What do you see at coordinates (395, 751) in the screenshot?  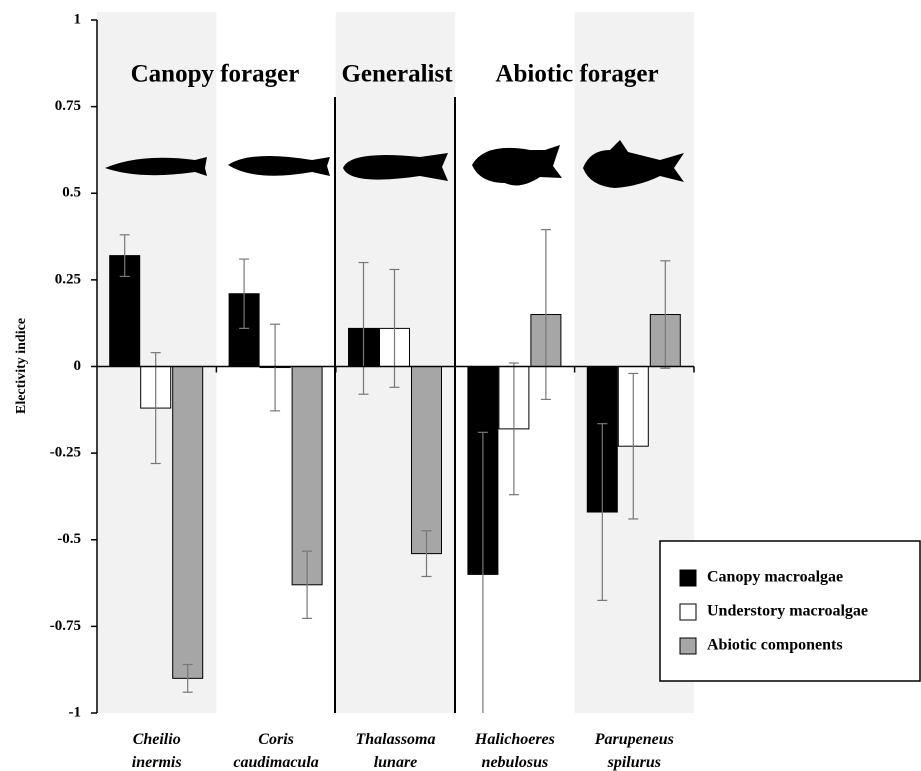 I see `x-tick-label: Thalassoma lunare` at bounding box center [395, 751].